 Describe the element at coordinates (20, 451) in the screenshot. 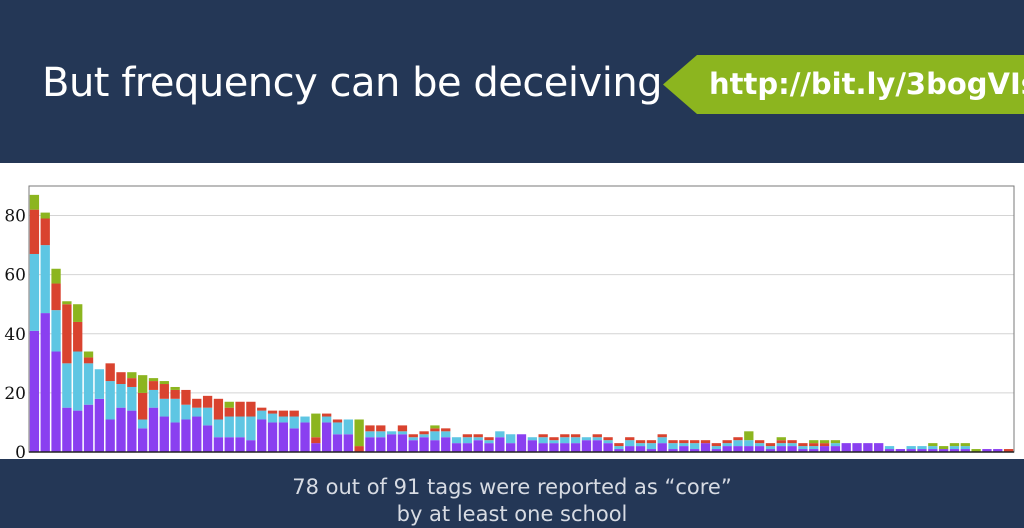

I see `y-tick-label: 0` at that location.